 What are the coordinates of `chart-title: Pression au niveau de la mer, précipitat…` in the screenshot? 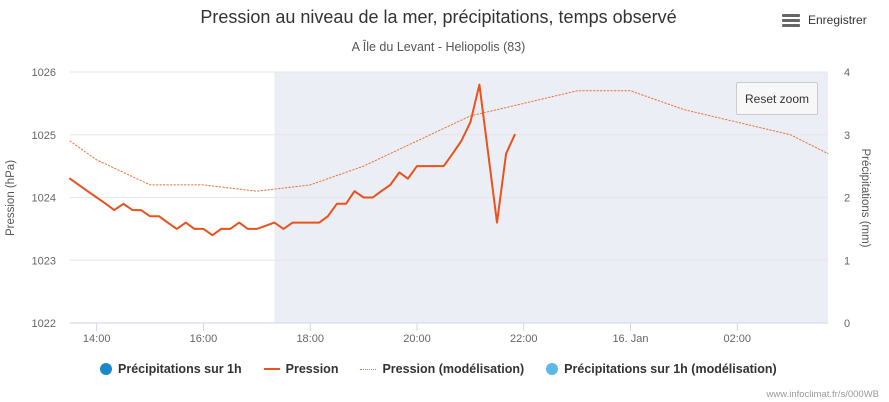 It's located at (438, 17).